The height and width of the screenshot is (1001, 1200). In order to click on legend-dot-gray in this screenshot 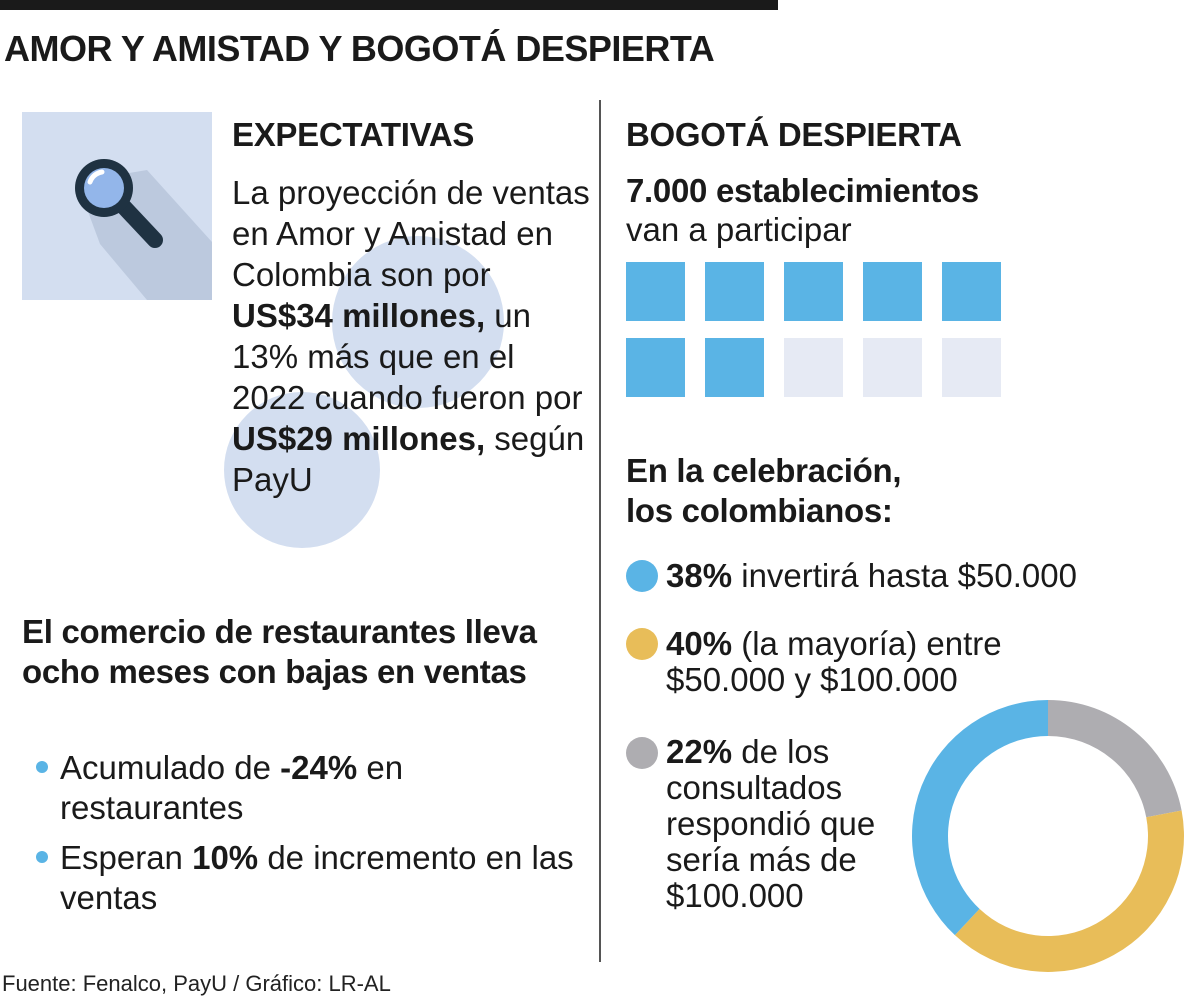, I will do `click(642, 753)`.